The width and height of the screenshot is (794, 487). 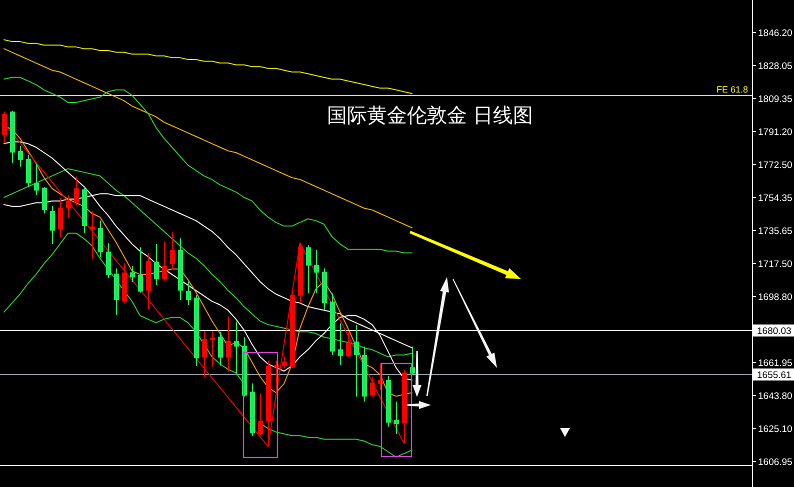 I want to click on y-tick-label: 1735.65, so click(x=775, y=231).